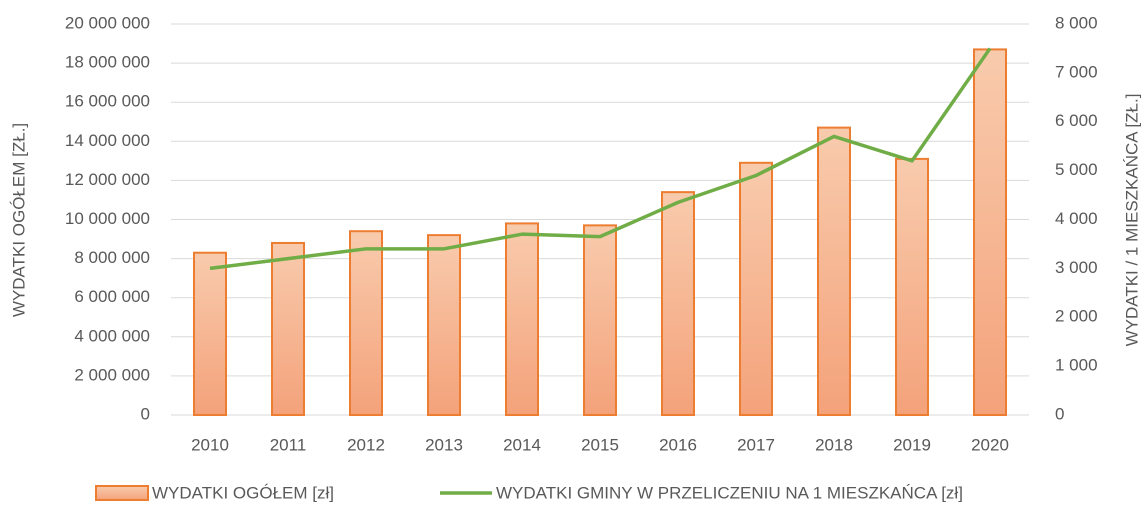  What do you see at coordinates (1076, 218) in the screenshot?
I see `y2-tick-label: 4 000` at bounding box center [1076, 218].